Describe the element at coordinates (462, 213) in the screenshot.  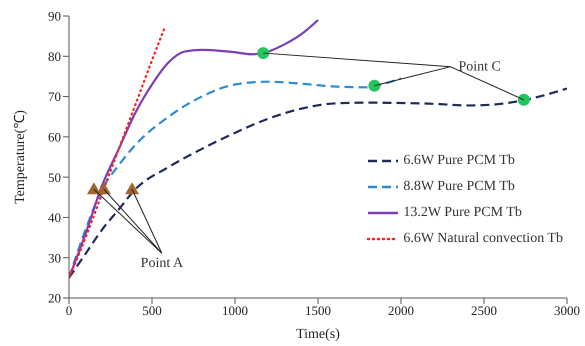
I see `legend-label: 13.2W Pure PCM Tb` at that location.